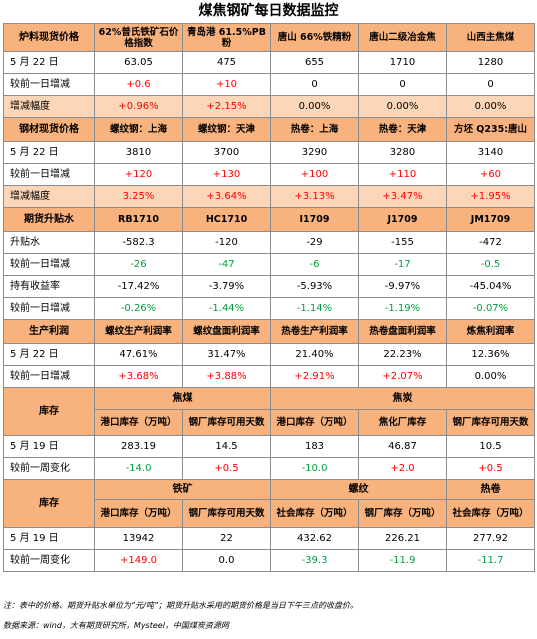 This screenshot has width=537, height=639. I want to click on data-cell: 13942, so click(138, 538).